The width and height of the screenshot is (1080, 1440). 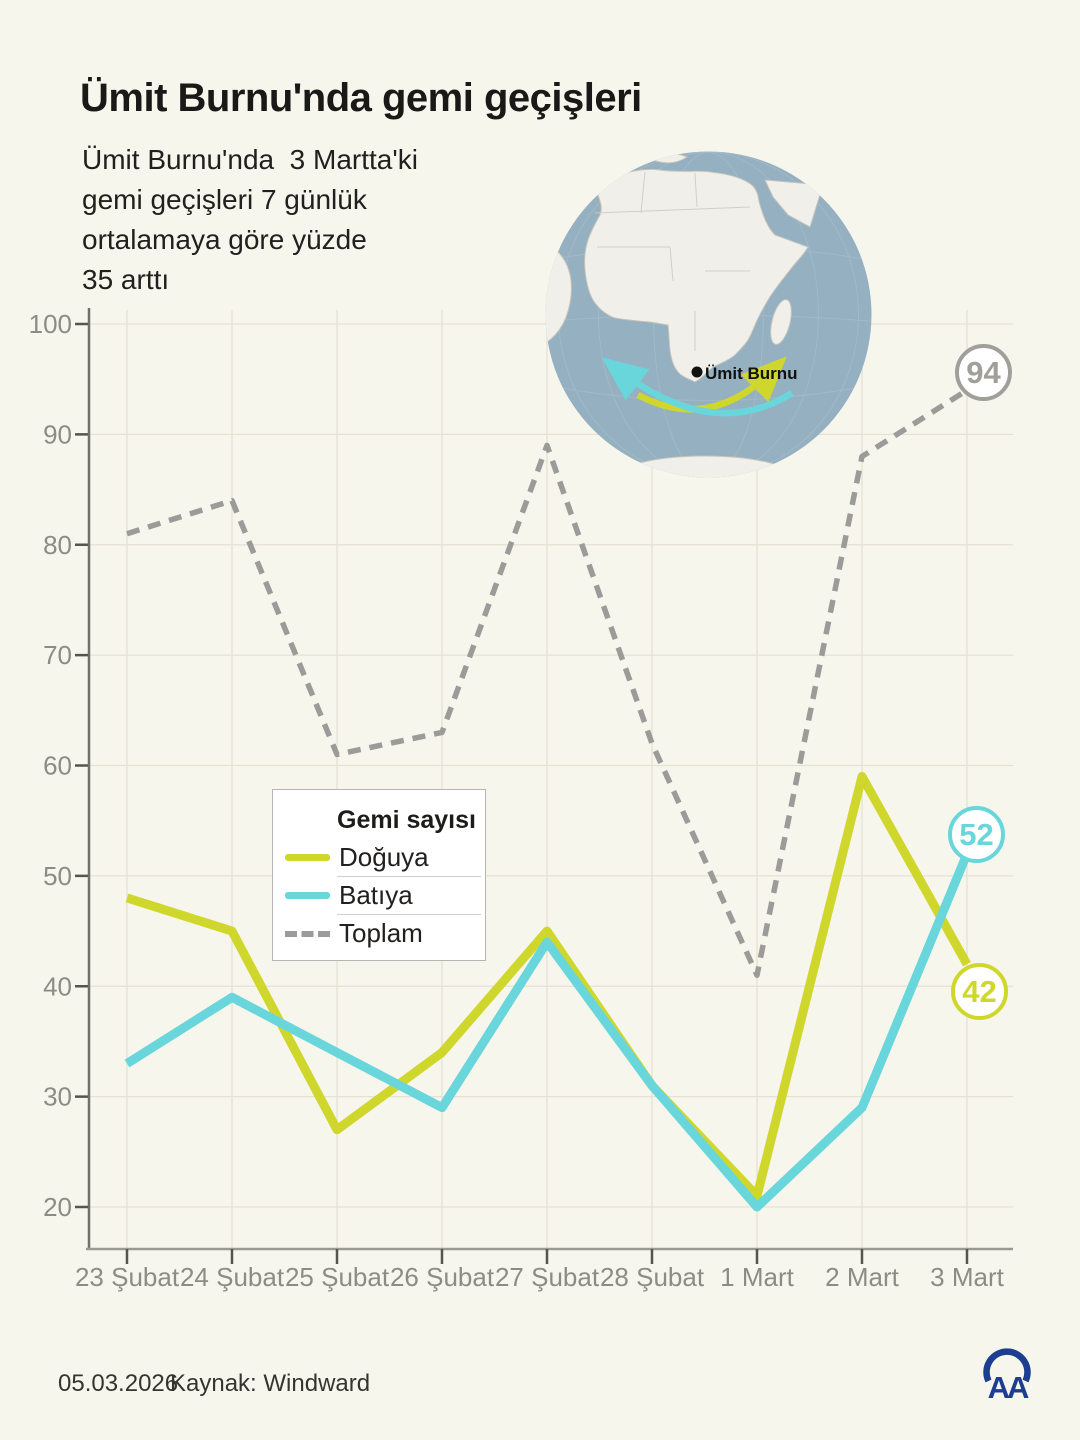 What do you see at coordinates (384, 857) in the screenshot?
I see `legend-label-doguya: Doğuya` at bounding box center [384, 857].